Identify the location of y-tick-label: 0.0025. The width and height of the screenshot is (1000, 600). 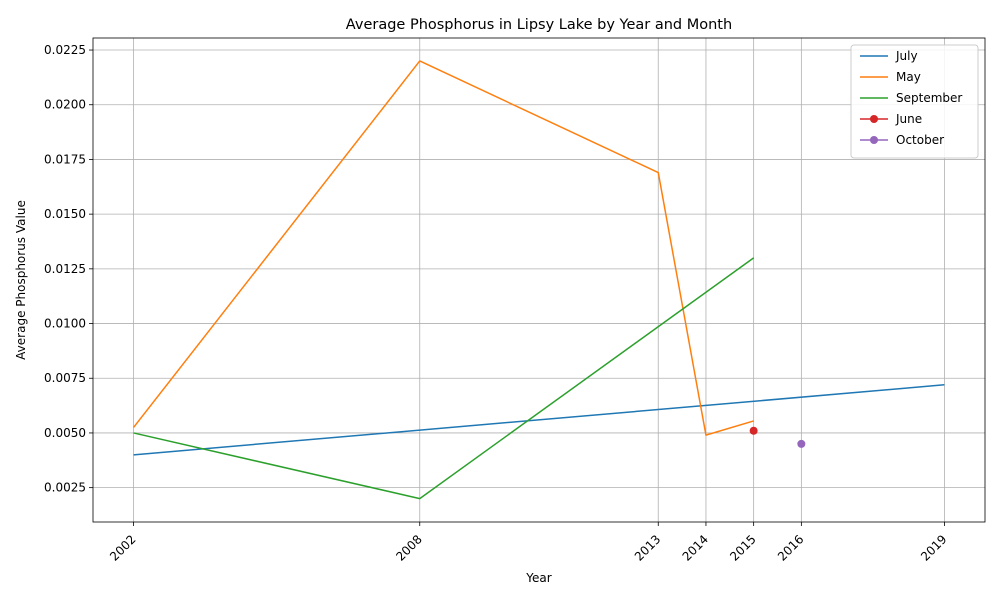
(65, 488).